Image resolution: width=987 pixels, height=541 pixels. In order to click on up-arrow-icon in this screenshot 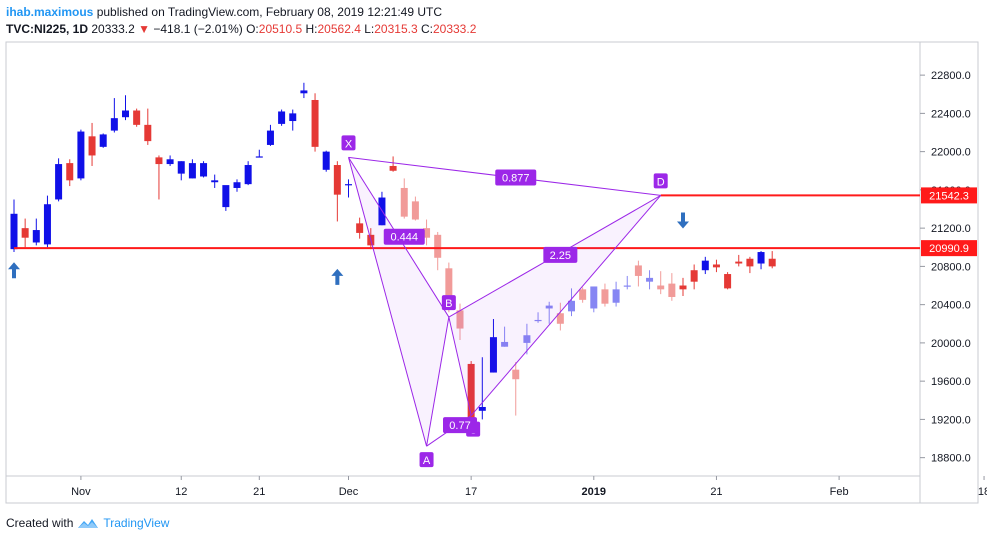, I will do `click(337, 276)`.